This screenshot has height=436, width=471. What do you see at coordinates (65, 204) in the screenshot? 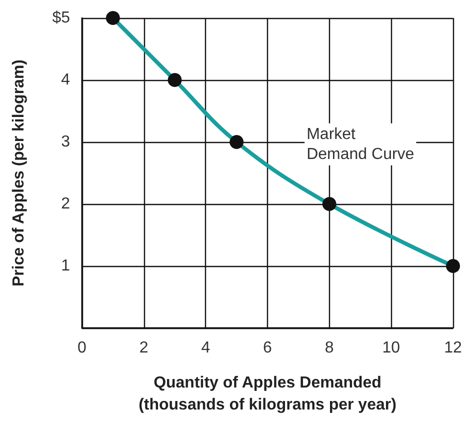
I see `y-tick-label: 2` at bounding box center [65, 204].